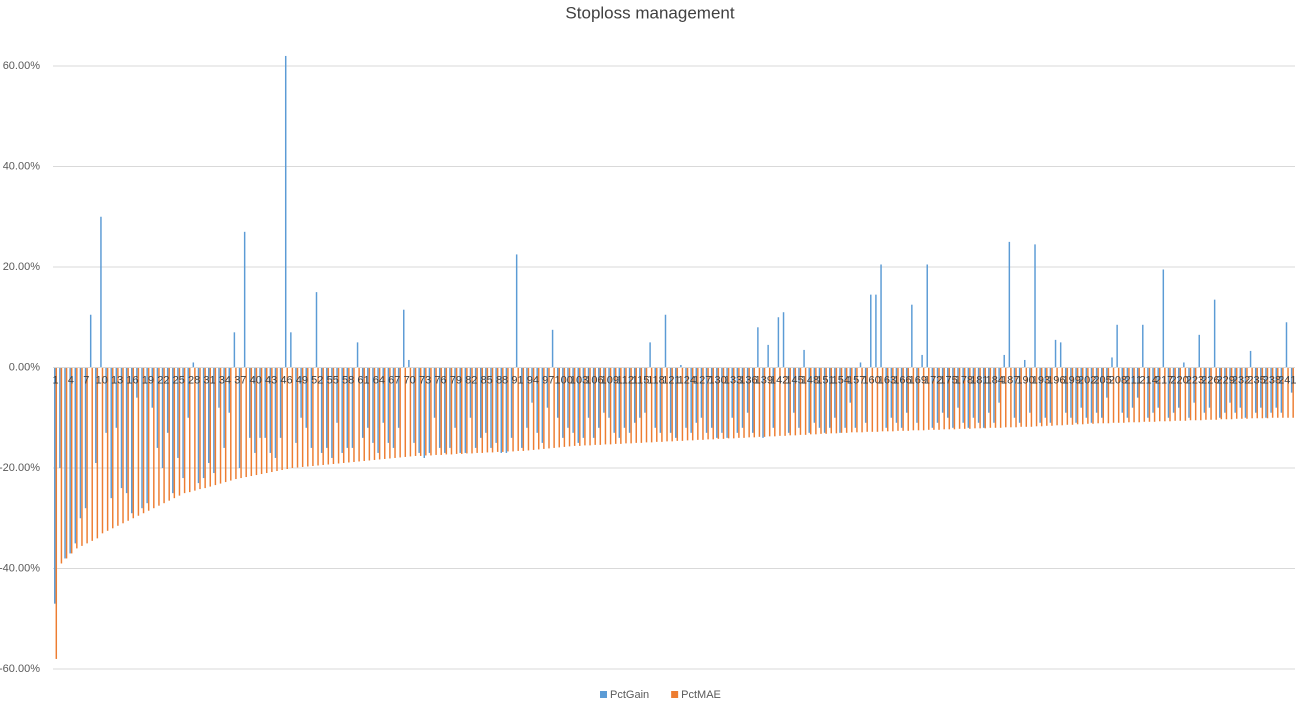  I want to click on x-tick-label: 19, so click(148, 380).